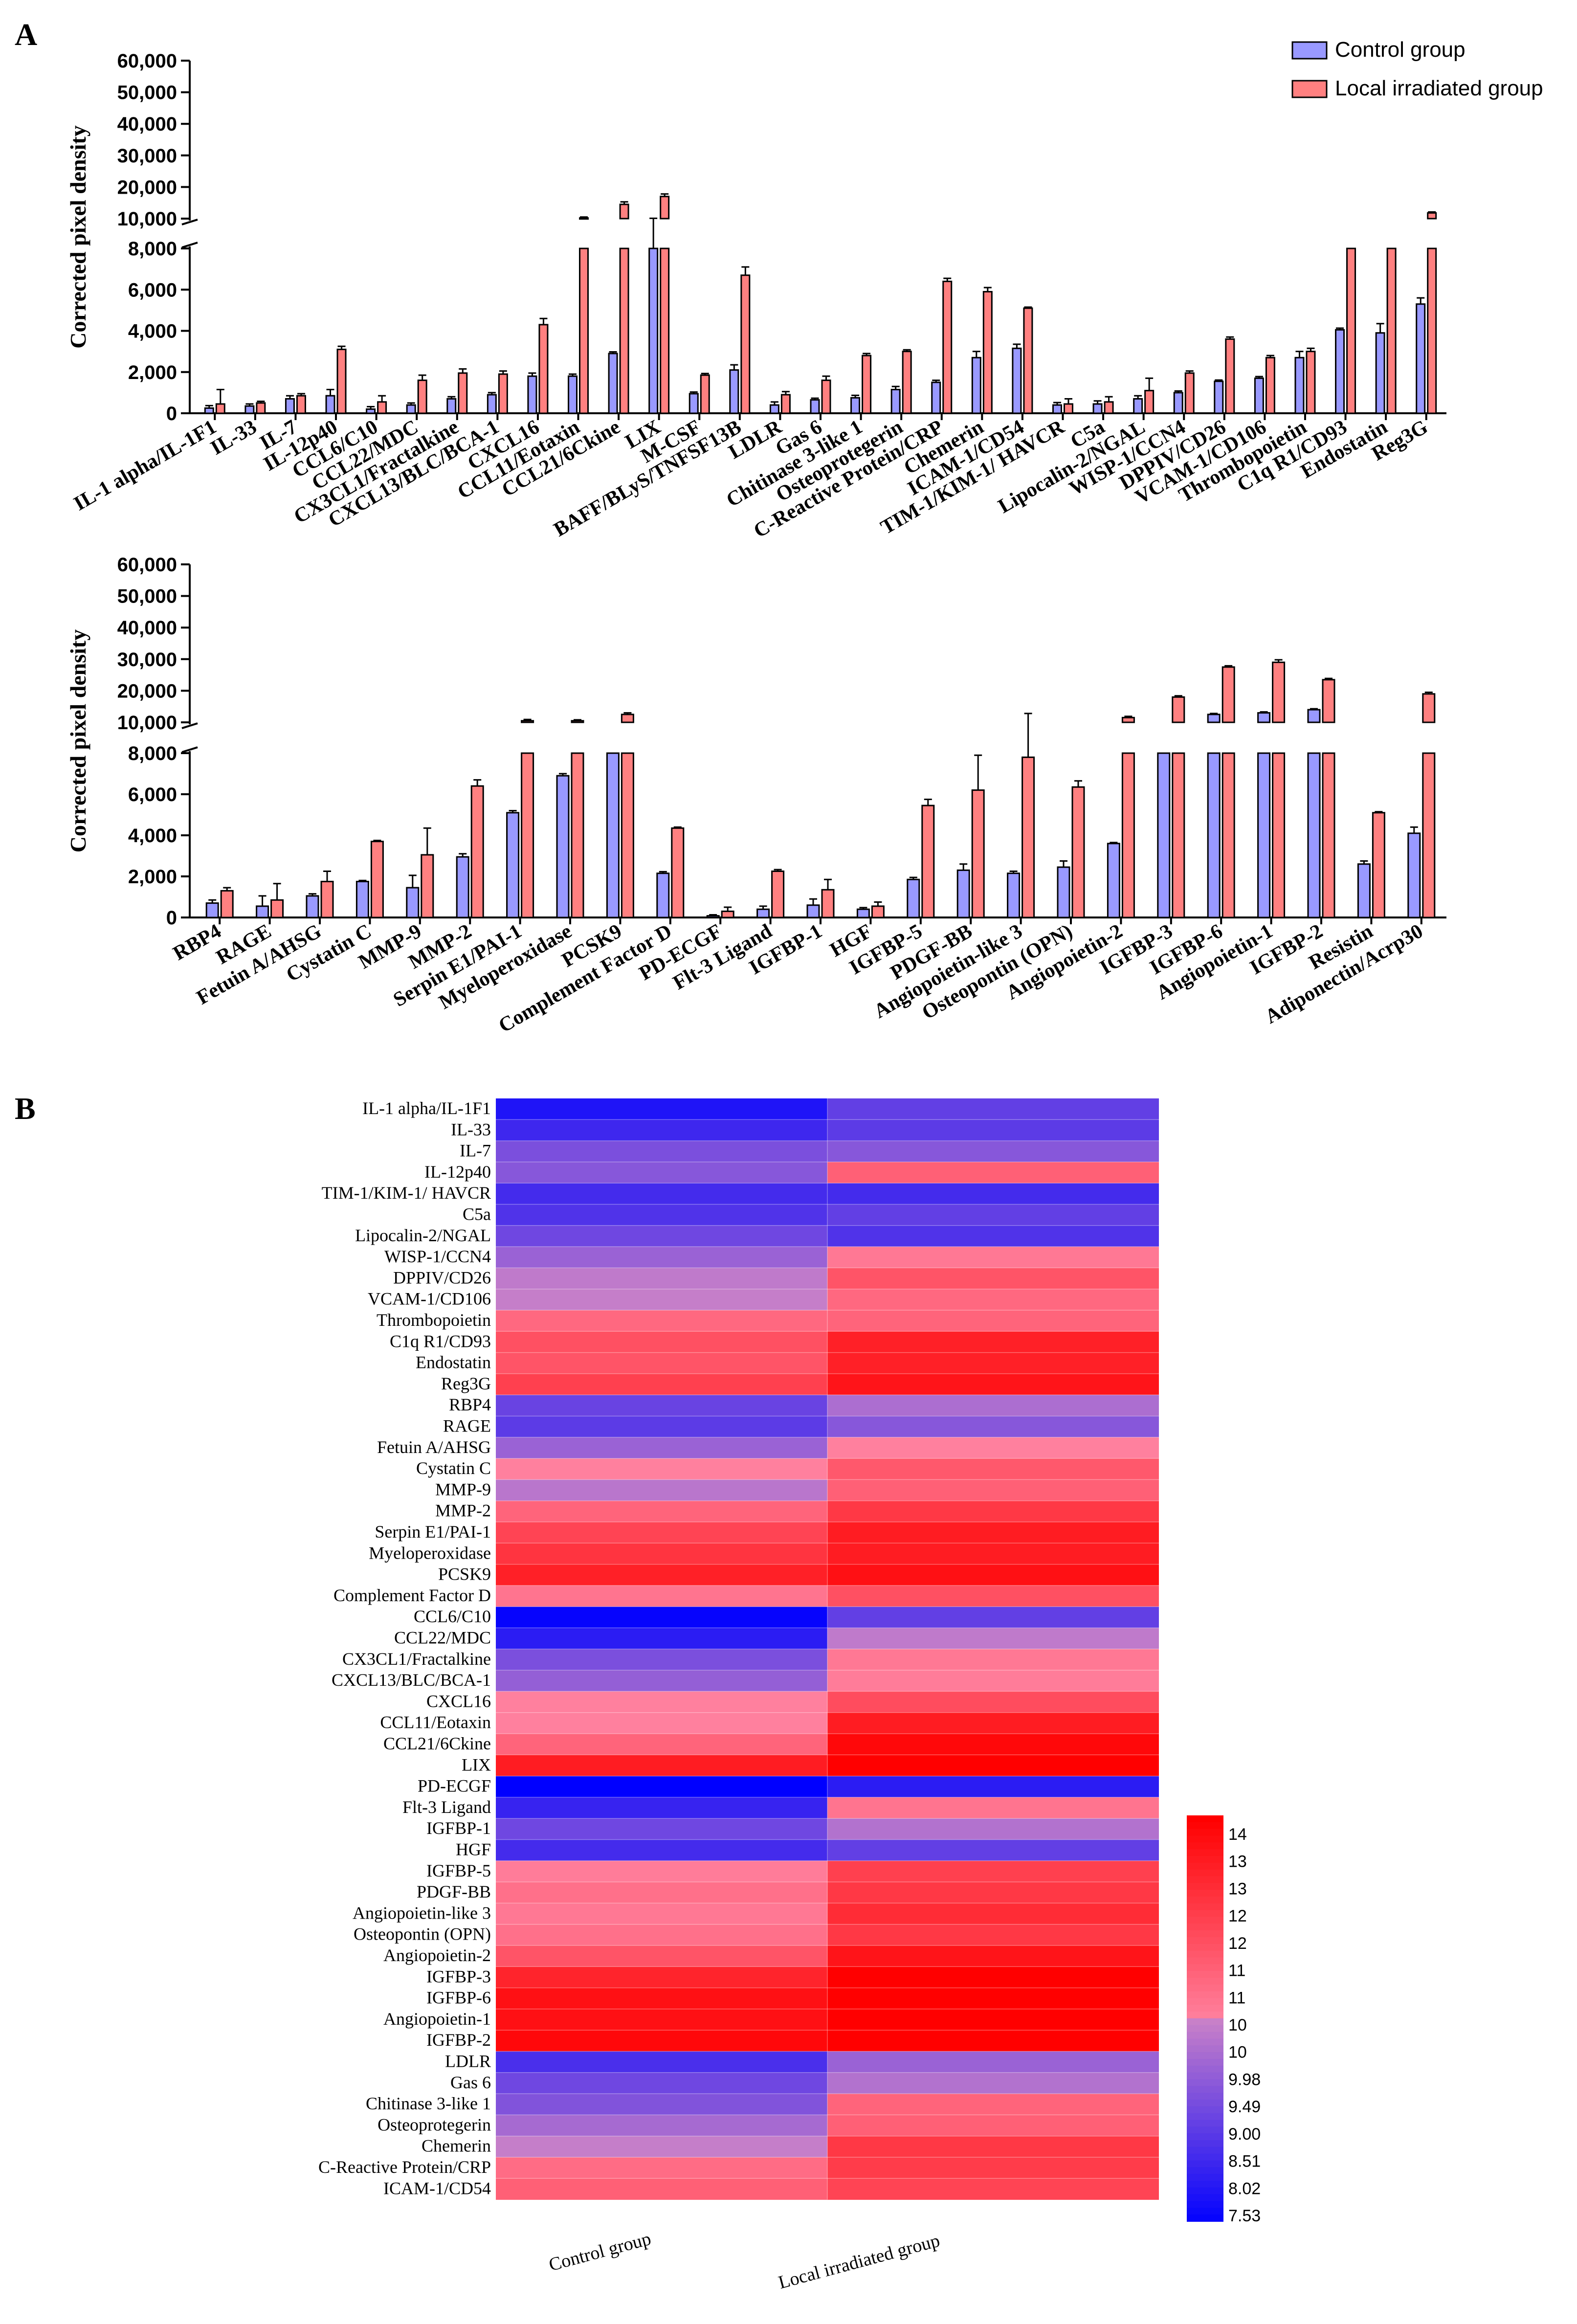  I want to click on y-axis-label: Corrected pixel density, so click(78, 741).